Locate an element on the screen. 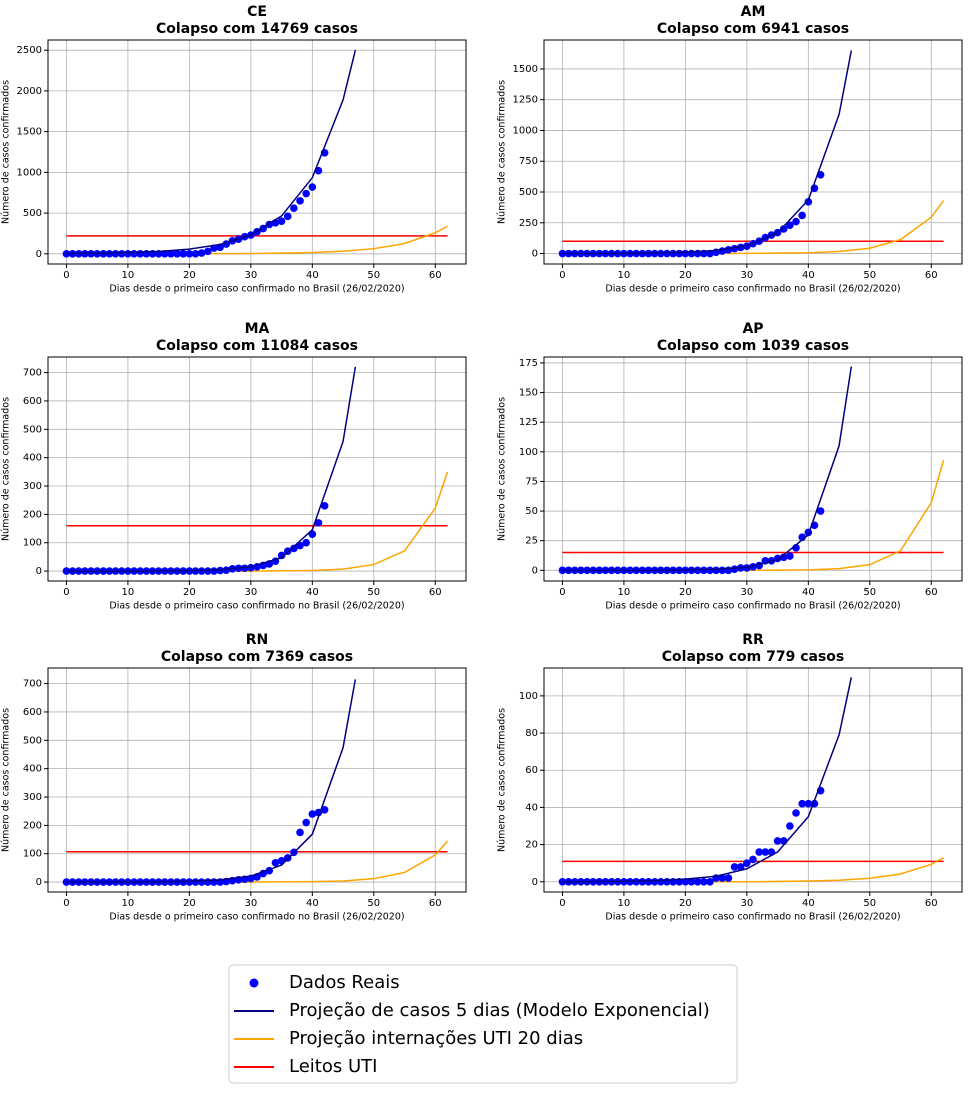 The width and height of the screenshot is (976, 1118). y-tick-label: 80 is located at coordinates (531, 733).